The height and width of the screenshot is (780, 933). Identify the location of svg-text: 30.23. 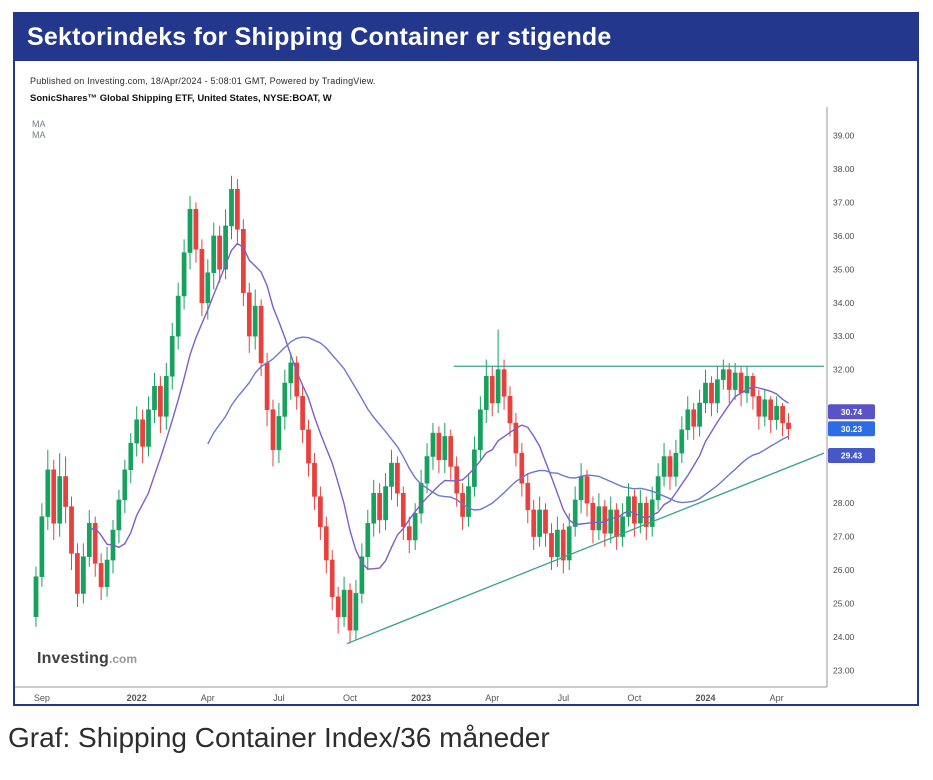
(852, 429).